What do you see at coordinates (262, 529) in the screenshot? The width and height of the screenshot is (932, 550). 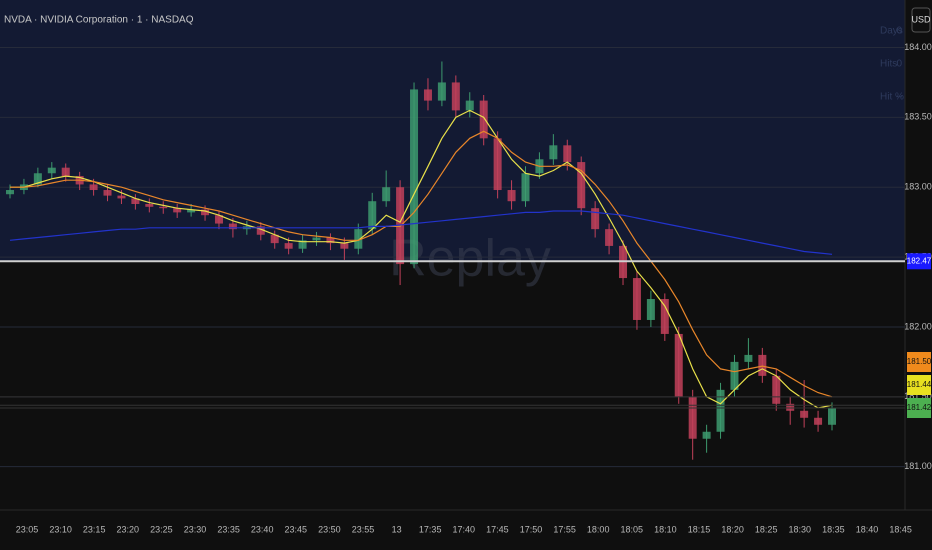 I see `x-tick-label: 23:40` at bounding box center [262, 529].